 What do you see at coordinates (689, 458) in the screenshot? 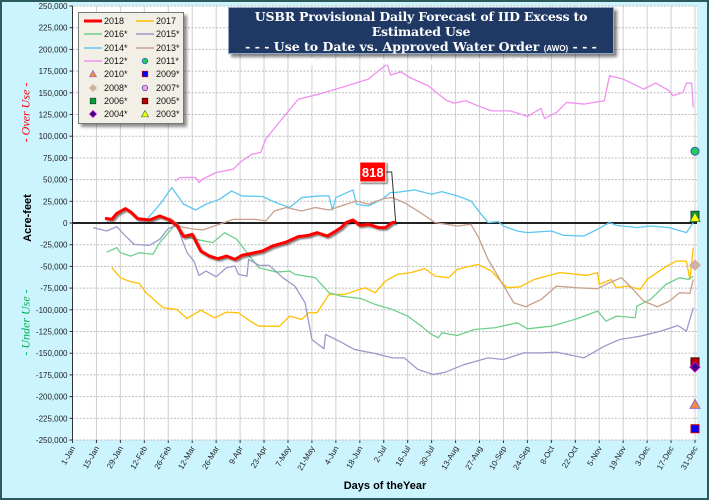
I see `x-tick-label: 31-Dec` at bounding box center [689, 458].